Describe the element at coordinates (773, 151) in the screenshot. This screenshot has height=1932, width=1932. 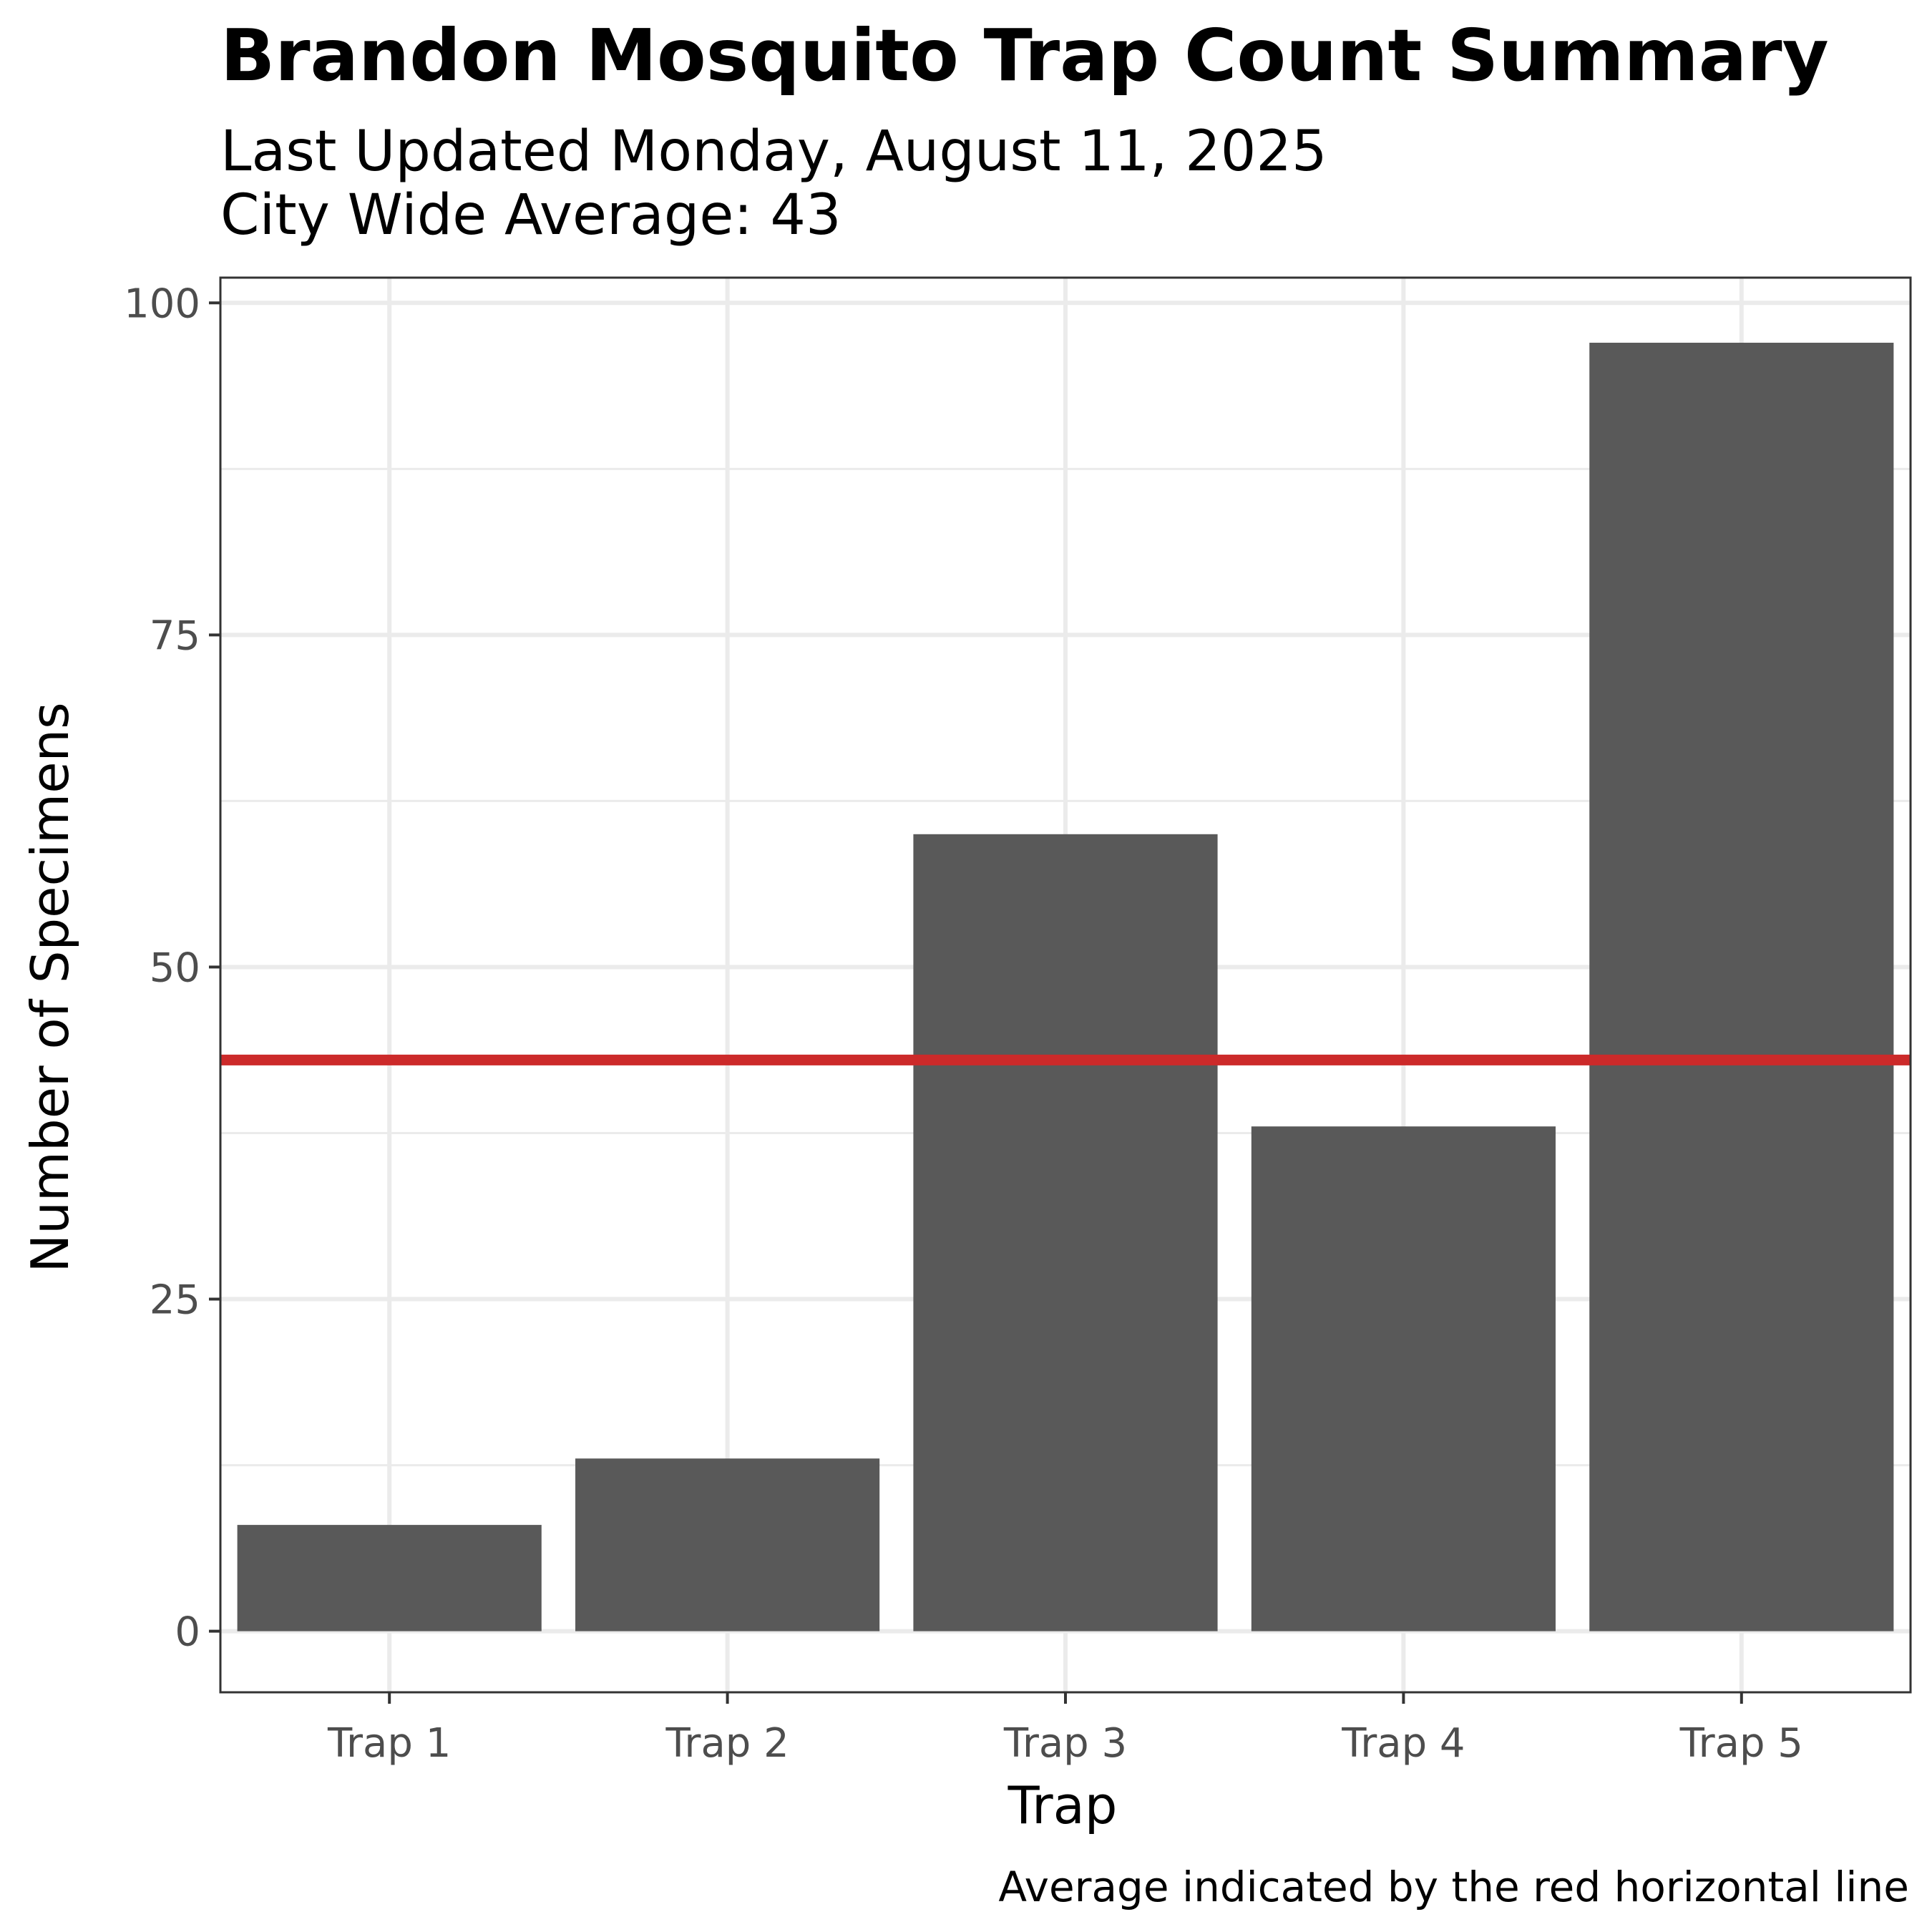
I see `chart-subtitle-line-1: Last Updated Monday, August 11, 2025` at that location.